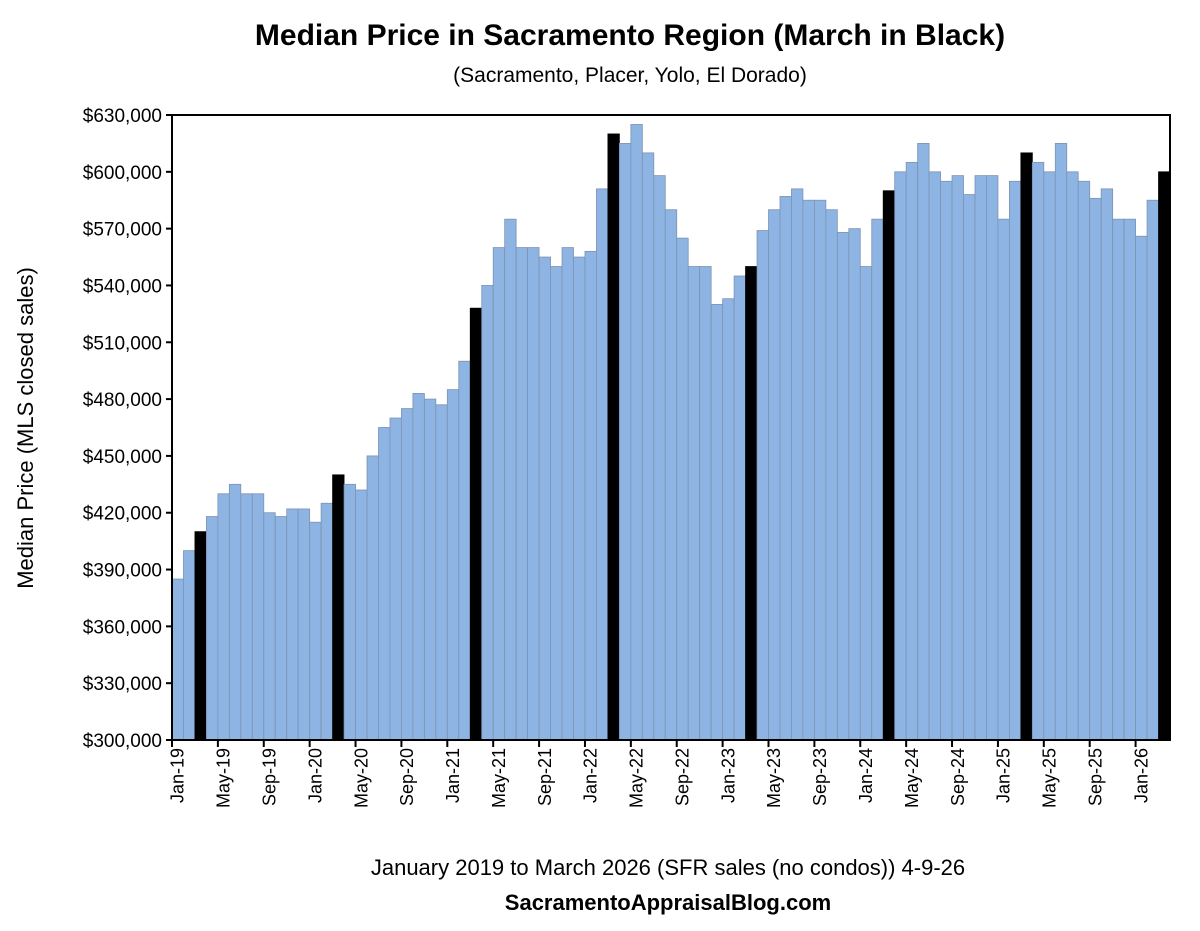 This screenshot has height=931, width=1200. What do you see at coordinates (820, 777) in the screenshot?
I see `x-tick-label: Sep-23` at bounding box center [820, 777].